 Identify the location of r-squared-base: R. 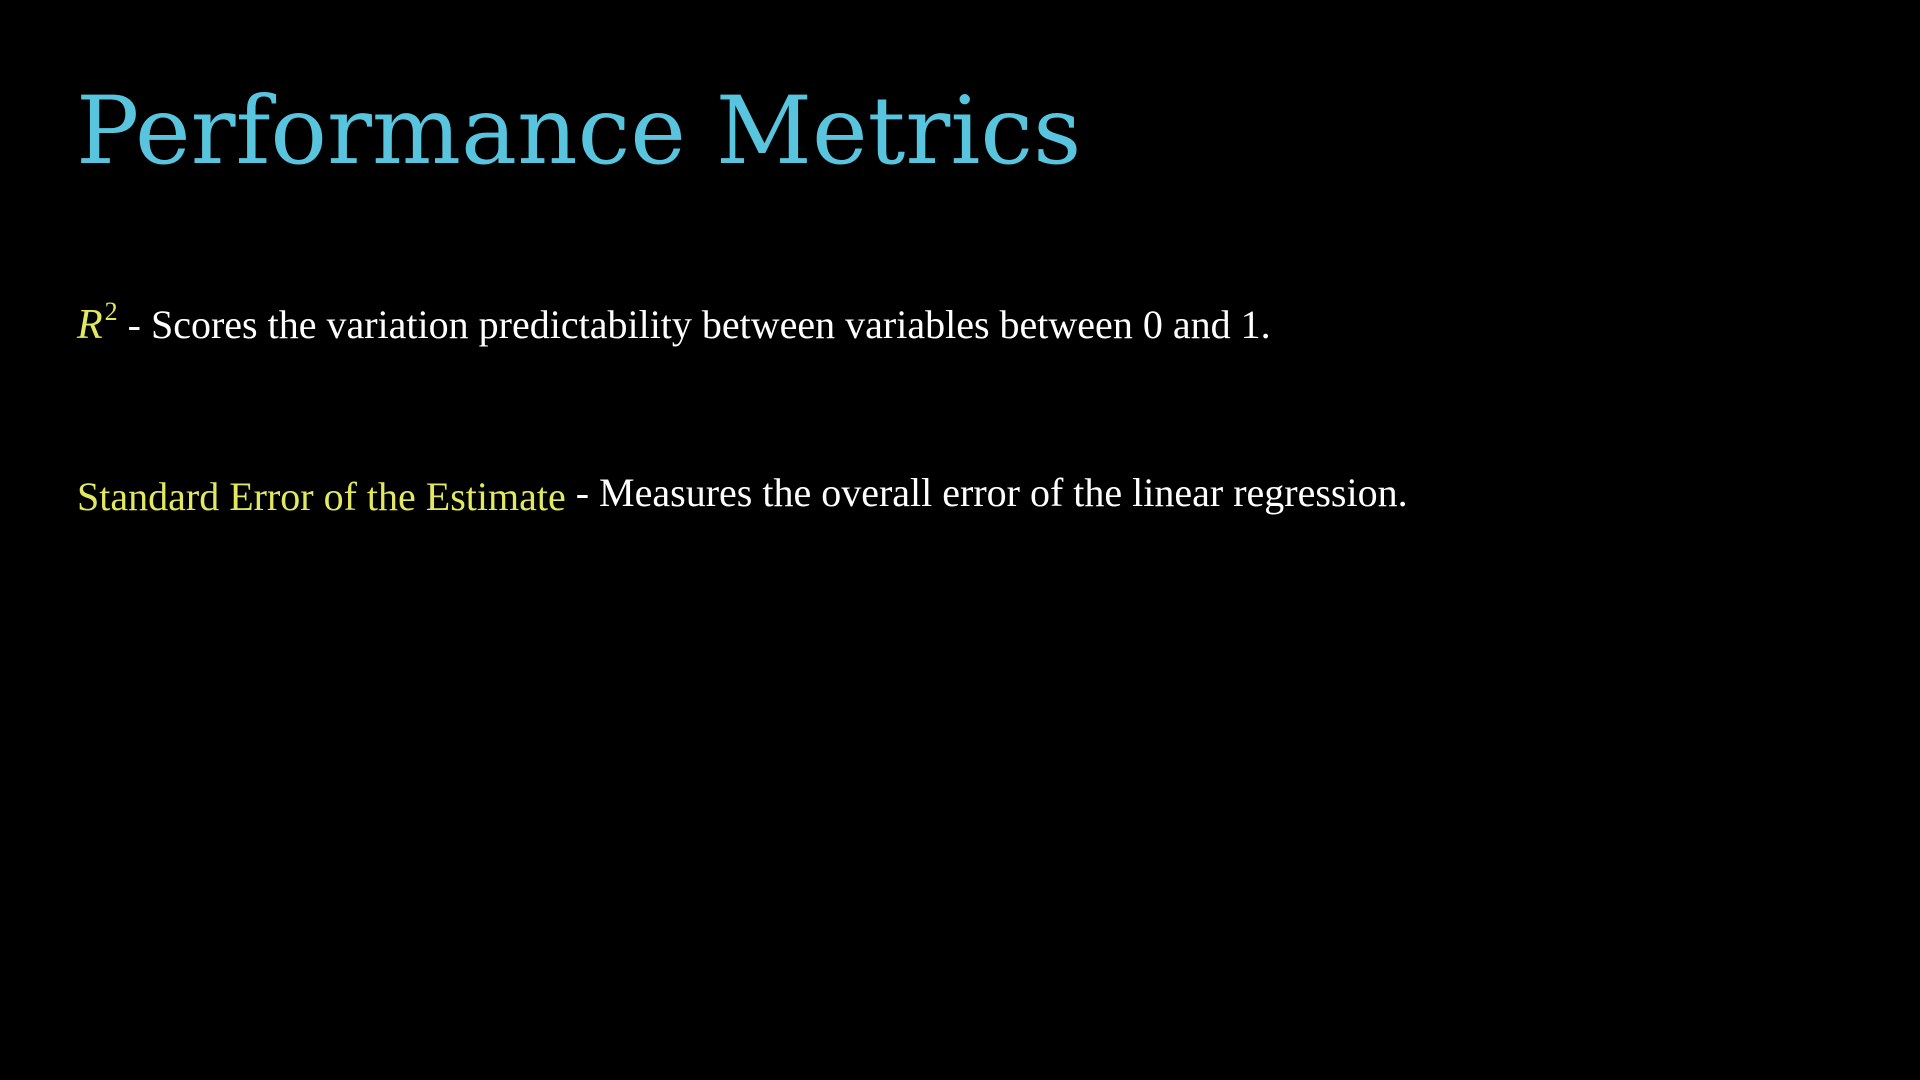
(90, 325).